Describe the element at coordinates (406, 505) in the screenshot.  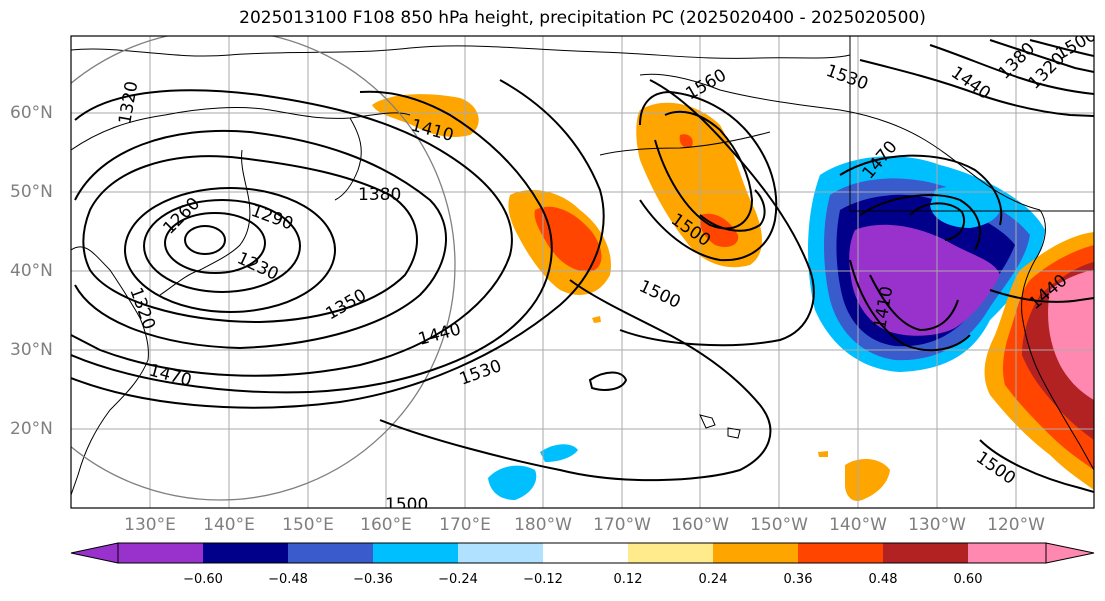
I see `contour-label: 1500` at that location.